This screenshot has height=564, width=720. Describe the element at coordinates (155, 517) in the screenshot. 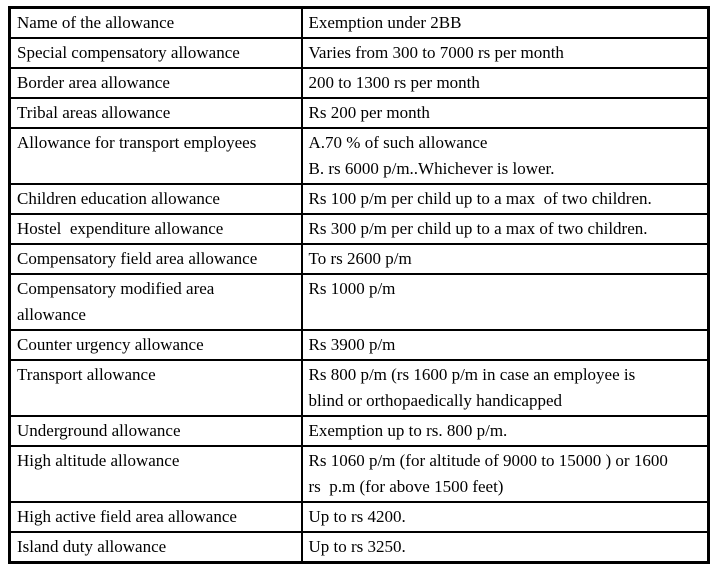

I see `allowance-name-cell: High active field area allowance` at that location.